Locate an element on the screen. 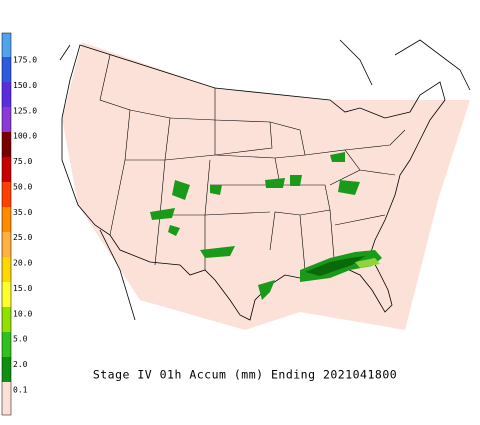 The width and height of the screenshot is (480, 425). color-bar-label: 35.0 is located at coordinates (22, 212).